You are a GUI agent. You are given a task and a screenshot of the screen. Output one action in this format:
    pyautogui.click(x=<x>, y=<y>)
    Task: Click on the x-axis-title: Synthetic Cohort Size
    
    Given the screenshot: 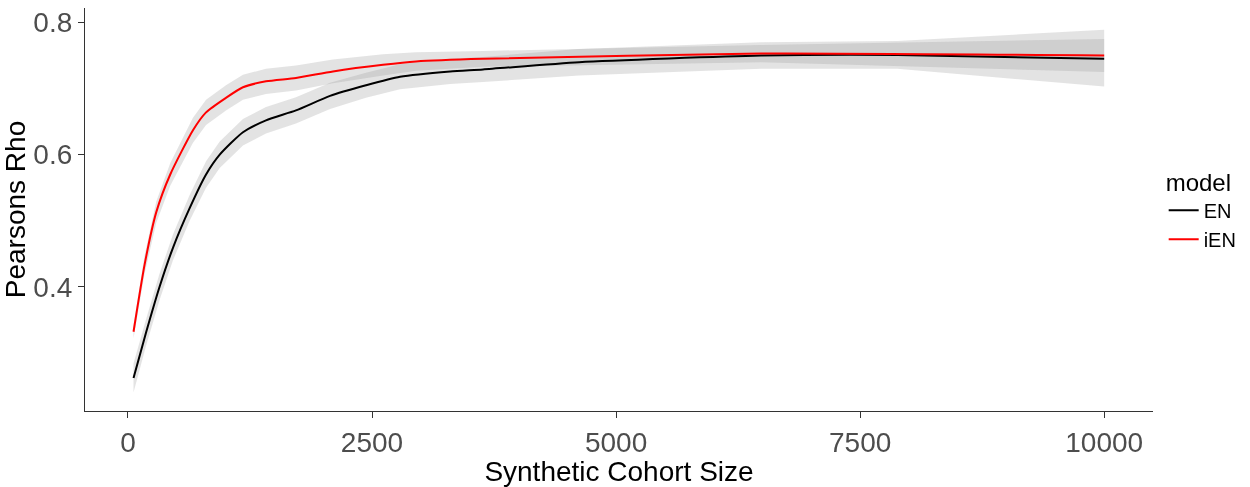 What is the action you would take?
    pyautogui.click(x=619, y=471)
    